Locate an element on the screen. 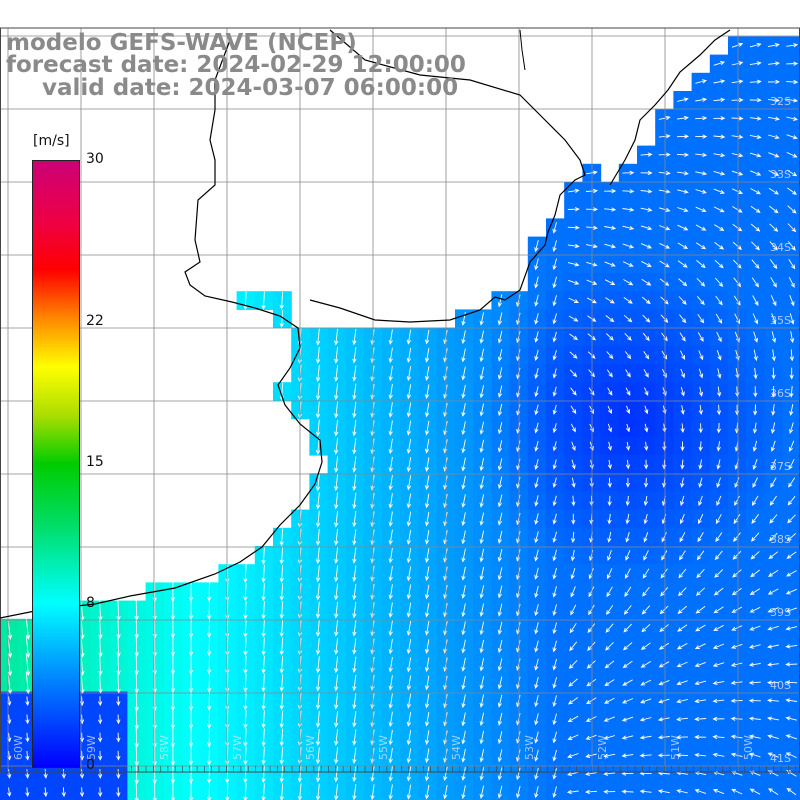 Image resolution: width=800 pixels, height=800 pixels. border-line is located at coordinates (522, 50).